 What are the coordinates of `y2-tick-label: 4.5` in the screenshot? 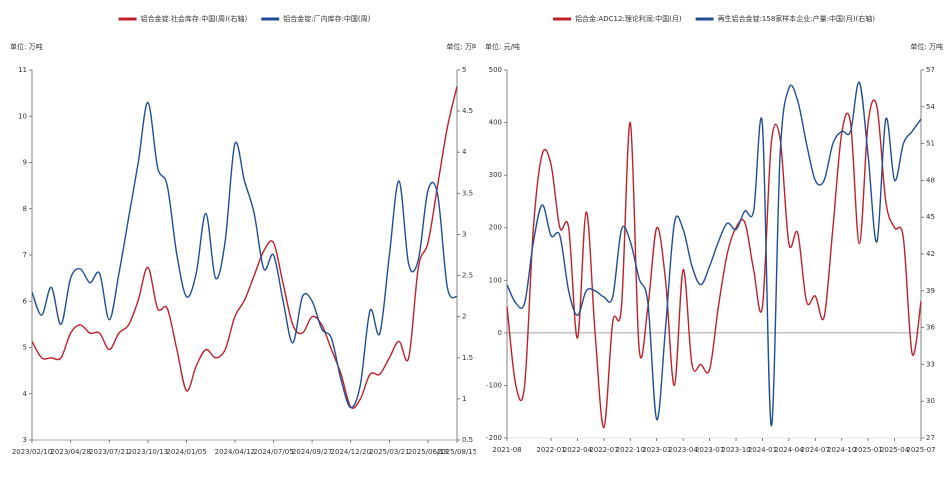 It's located at (467, 111).